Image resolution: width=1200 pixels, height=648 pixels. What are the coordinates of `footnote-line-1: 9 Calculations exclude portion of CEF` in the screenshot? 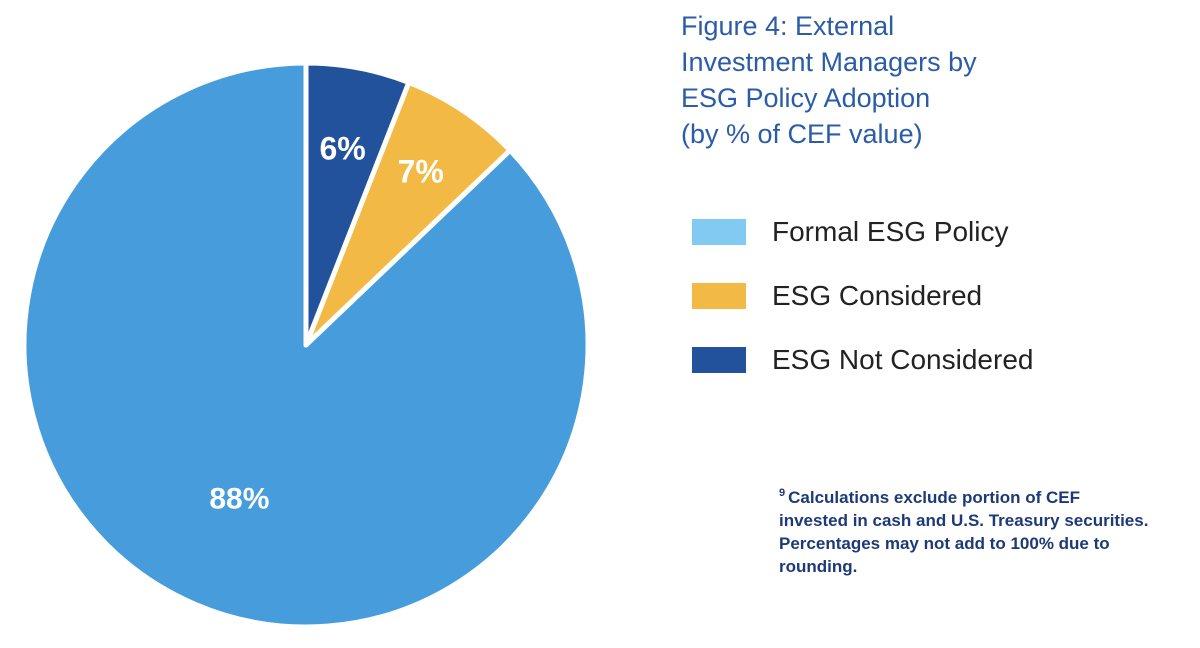 It's located at (929, 497).